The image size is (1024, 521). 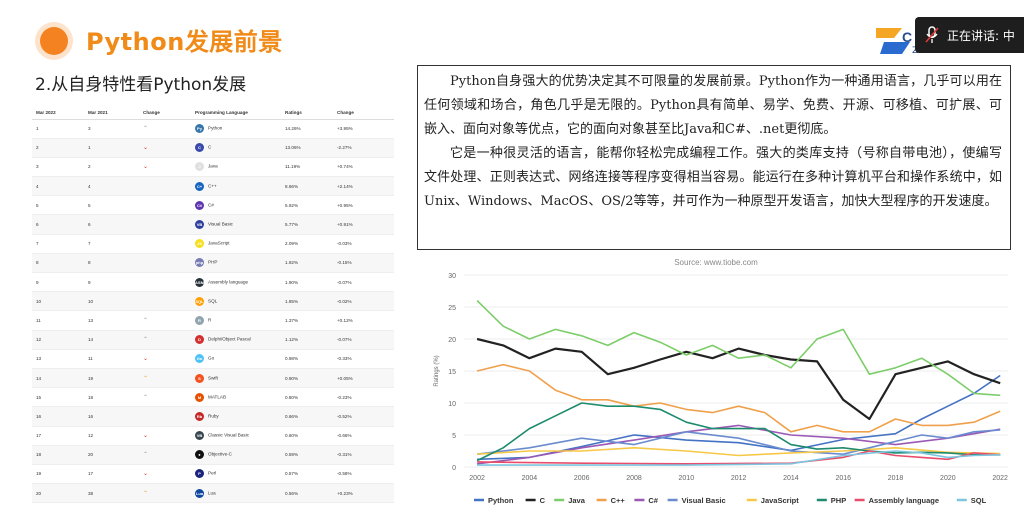 What do you see at coordinates (363, 167) in the screenshot?
I see `rating-change-cell: +0.74%` at bounding box center [363, 167].